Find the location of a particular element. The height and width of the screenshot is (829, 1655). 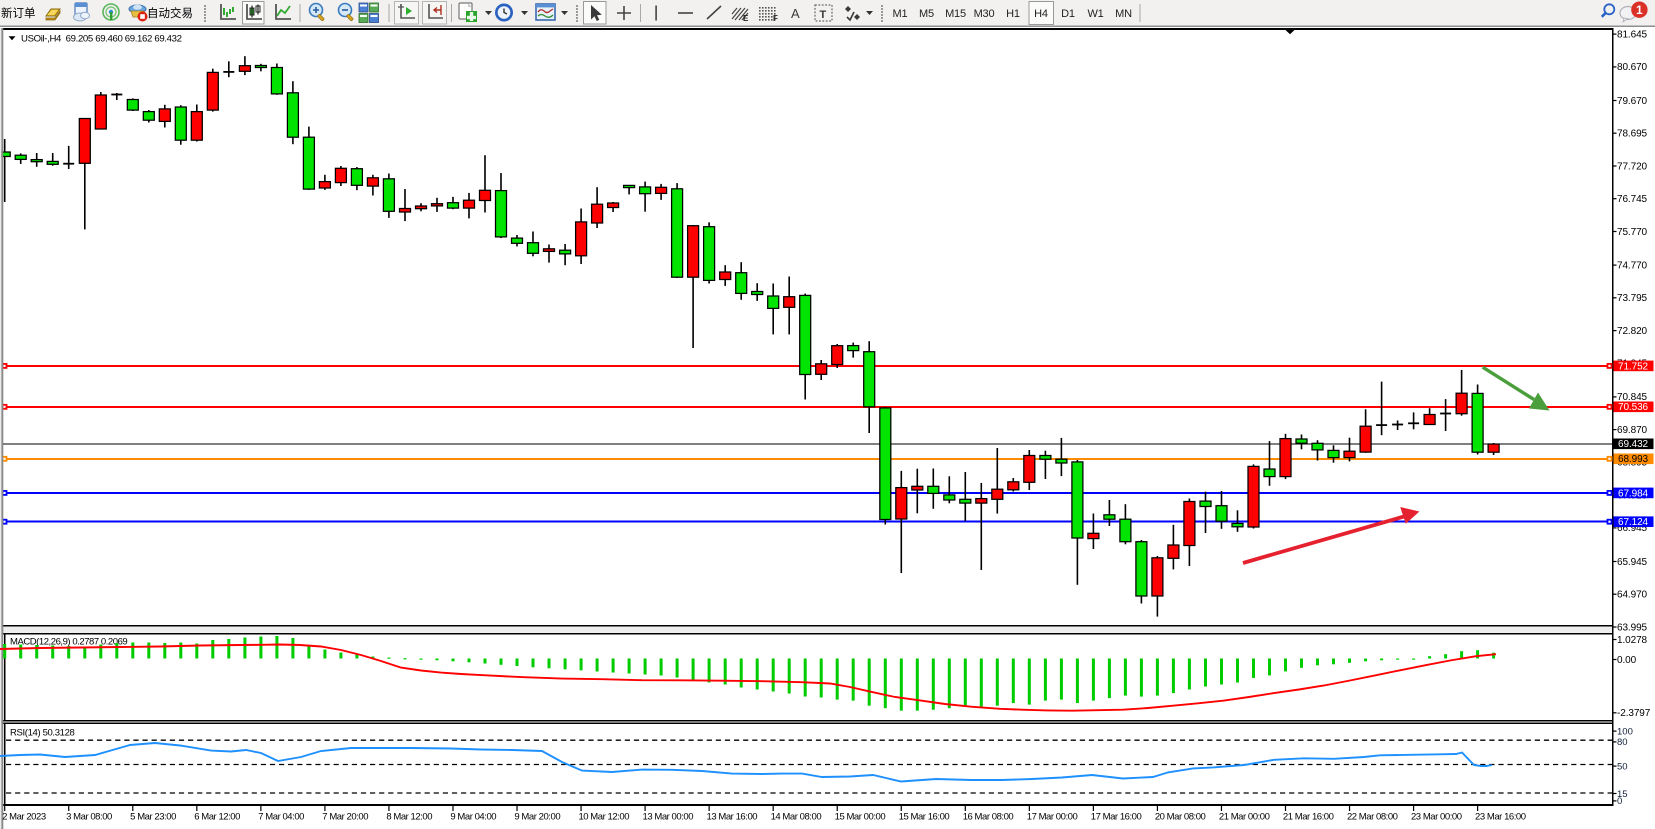

svg-text: 72.820 is located at coordinates (1632, 331).